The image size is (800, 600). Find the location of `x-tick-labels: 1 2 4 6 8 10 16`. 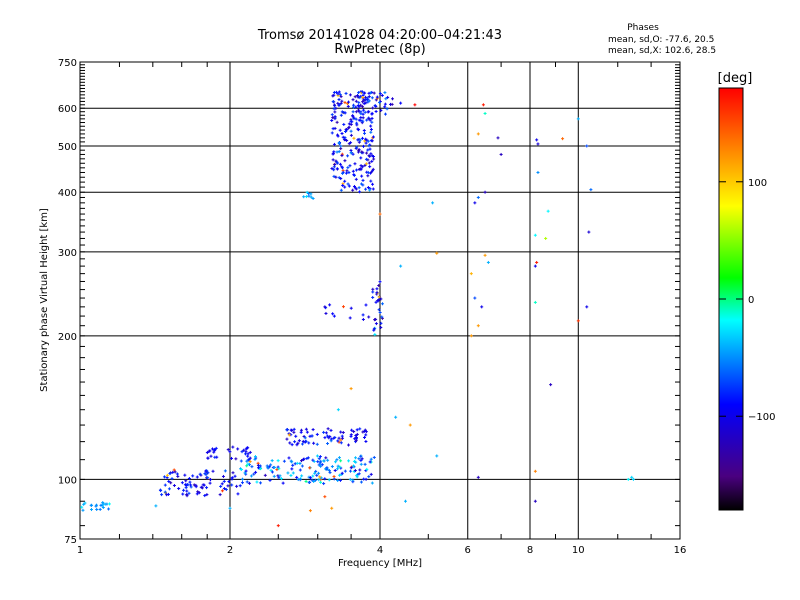

x-tick-labels: 1 2 4 6 8 10 16 is located at coordinates (382, 550).